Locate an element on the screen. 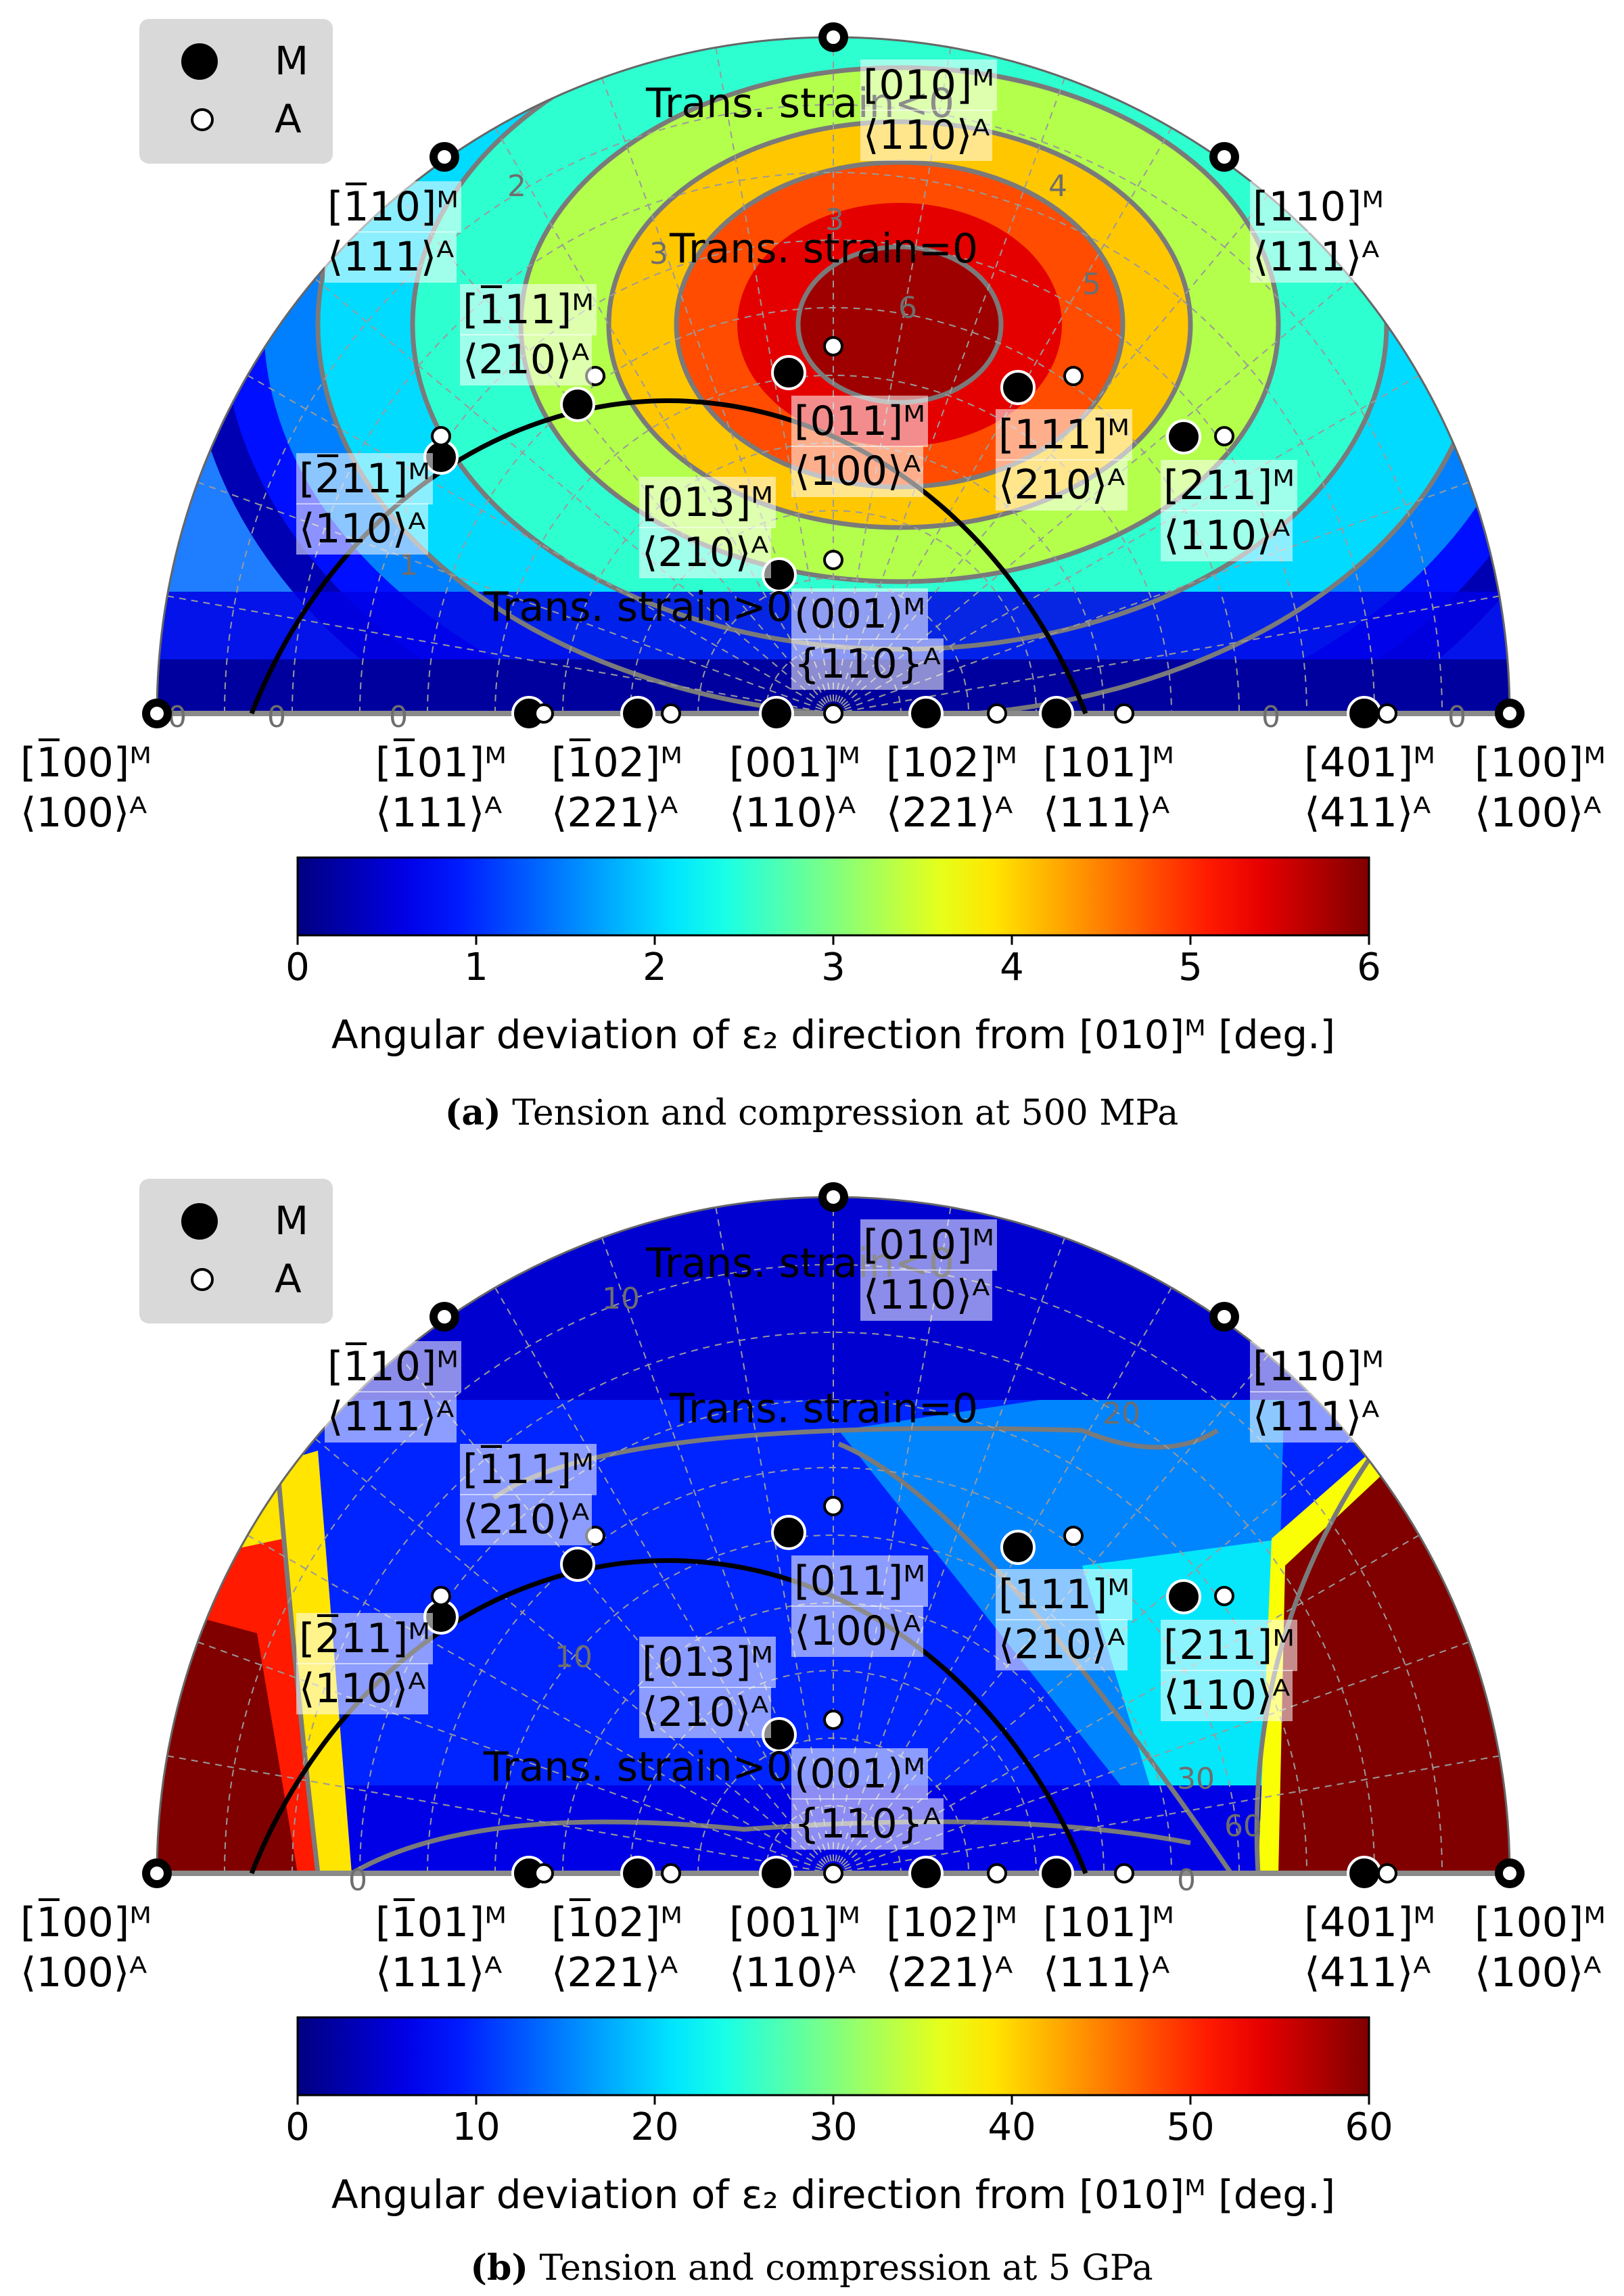  pole-011-label-m: [011]ᴹ is located at coordinates (859, 422).